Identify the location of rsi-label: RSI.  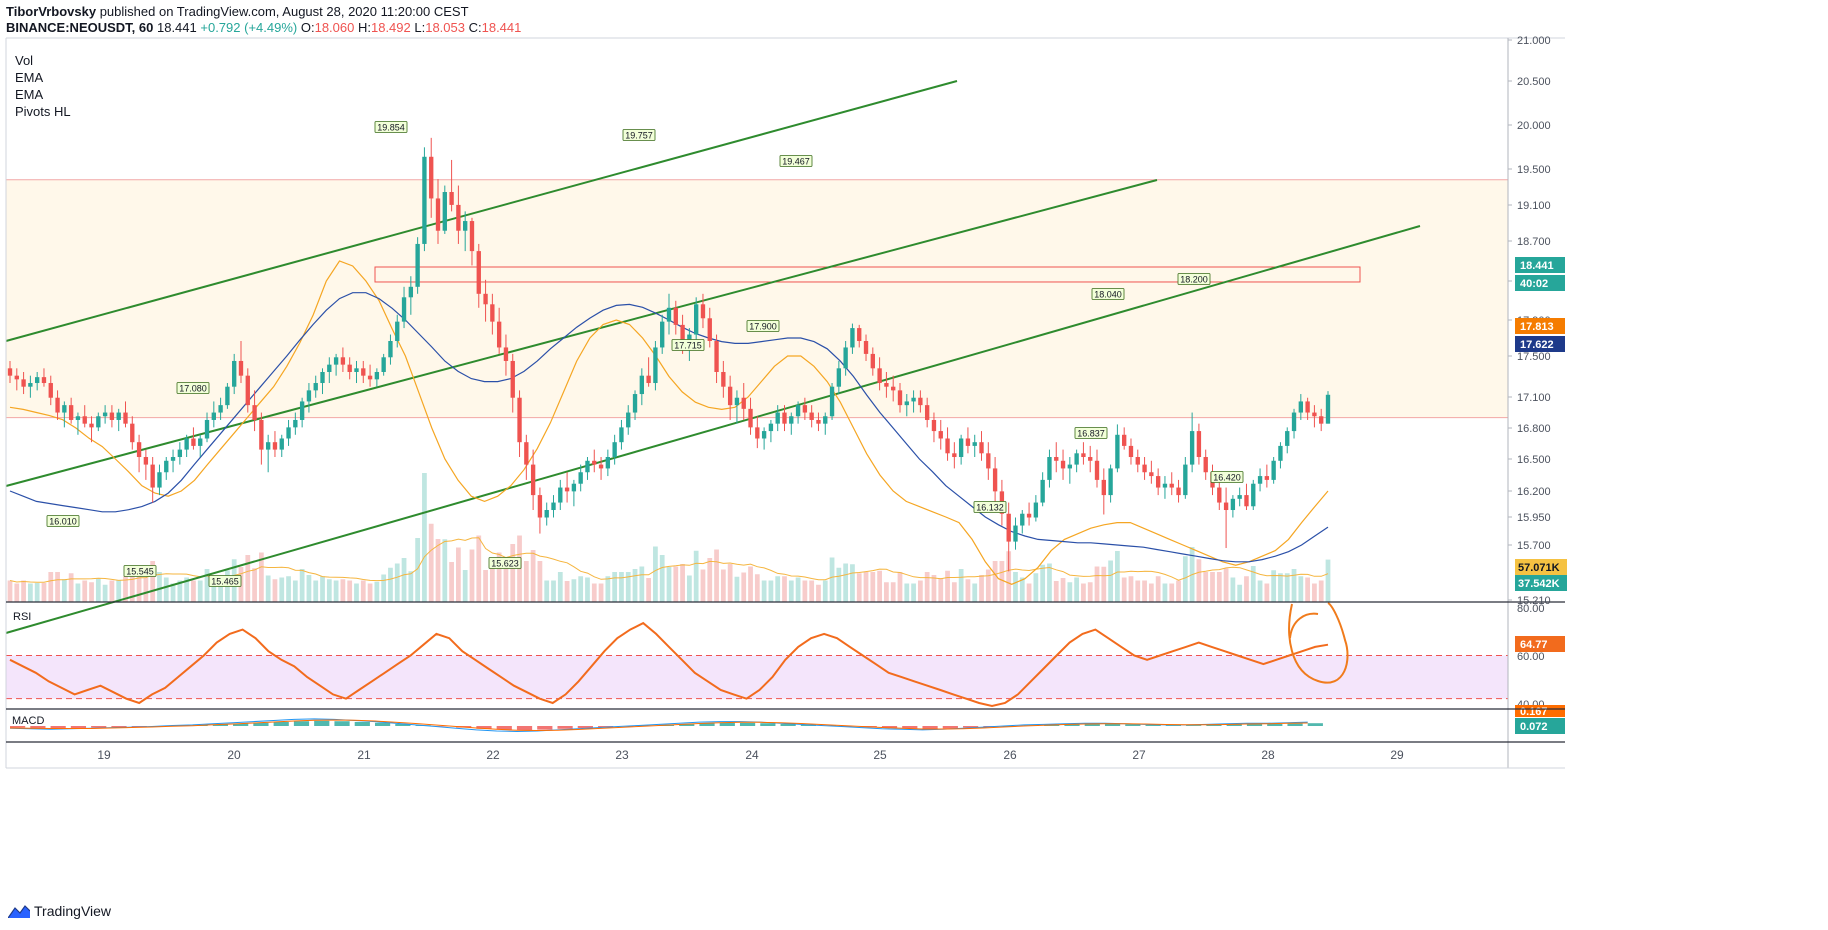
(22, 617).